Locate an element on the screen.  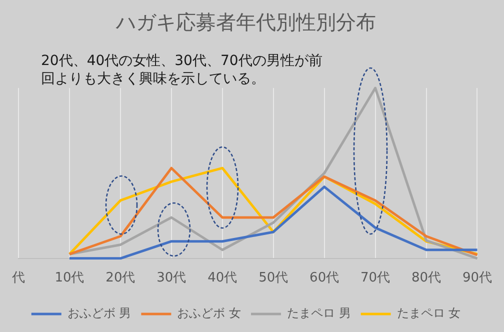
x-tick-label: 60代 is located at coordinates (325, 278).